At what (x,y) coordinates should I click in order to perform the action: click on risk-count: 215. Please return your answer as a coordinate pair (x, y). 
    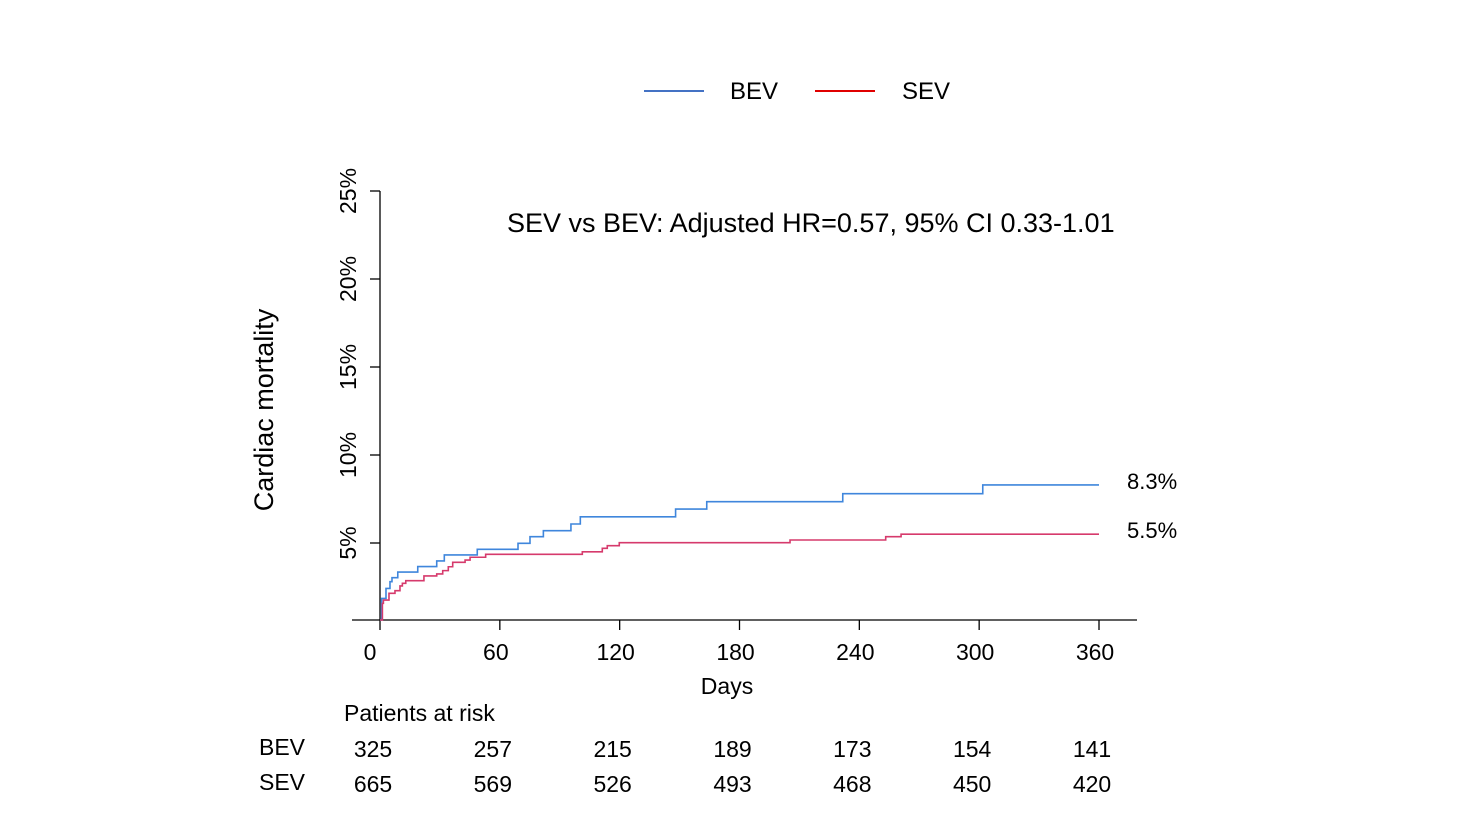
    Looking at the image, I should click on (612, 749).